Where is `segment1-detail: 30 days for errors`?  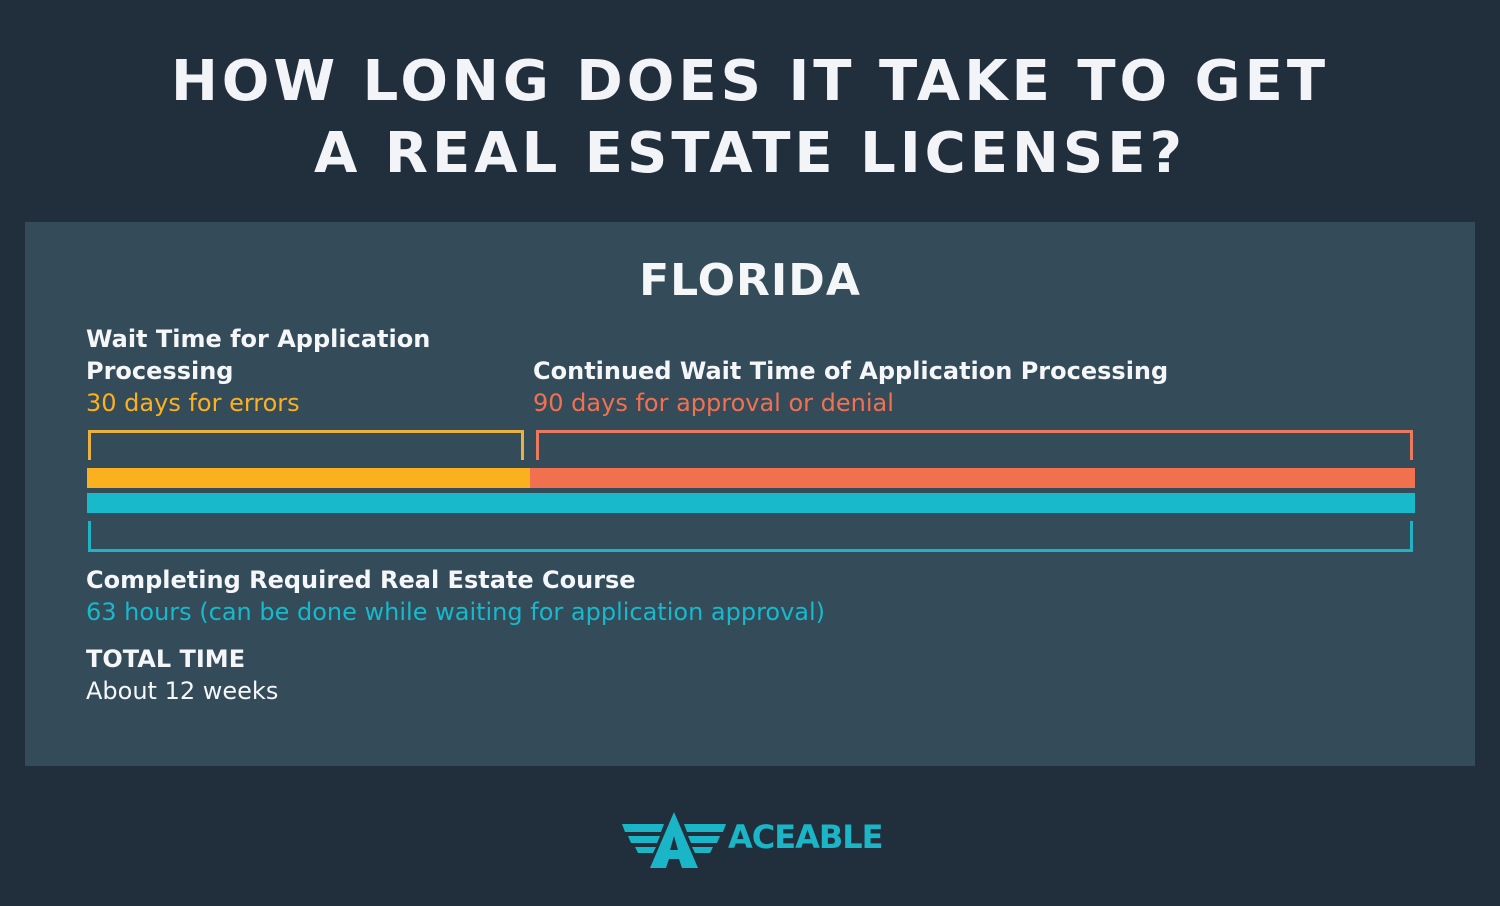 segment1-detail: 30 days for errors is located at coordinates (193, 403).